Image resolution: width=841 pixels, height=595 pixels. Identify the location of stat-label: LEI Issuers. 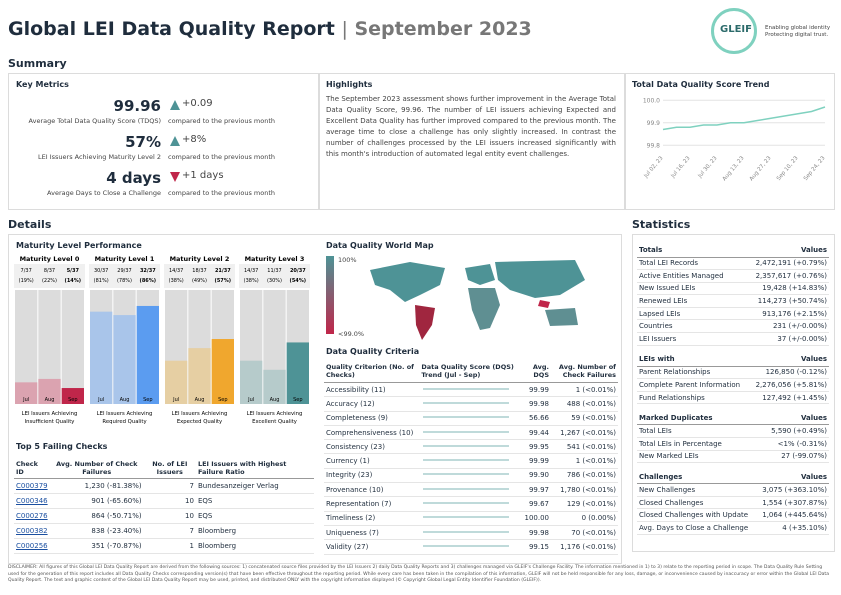
(658, 338).